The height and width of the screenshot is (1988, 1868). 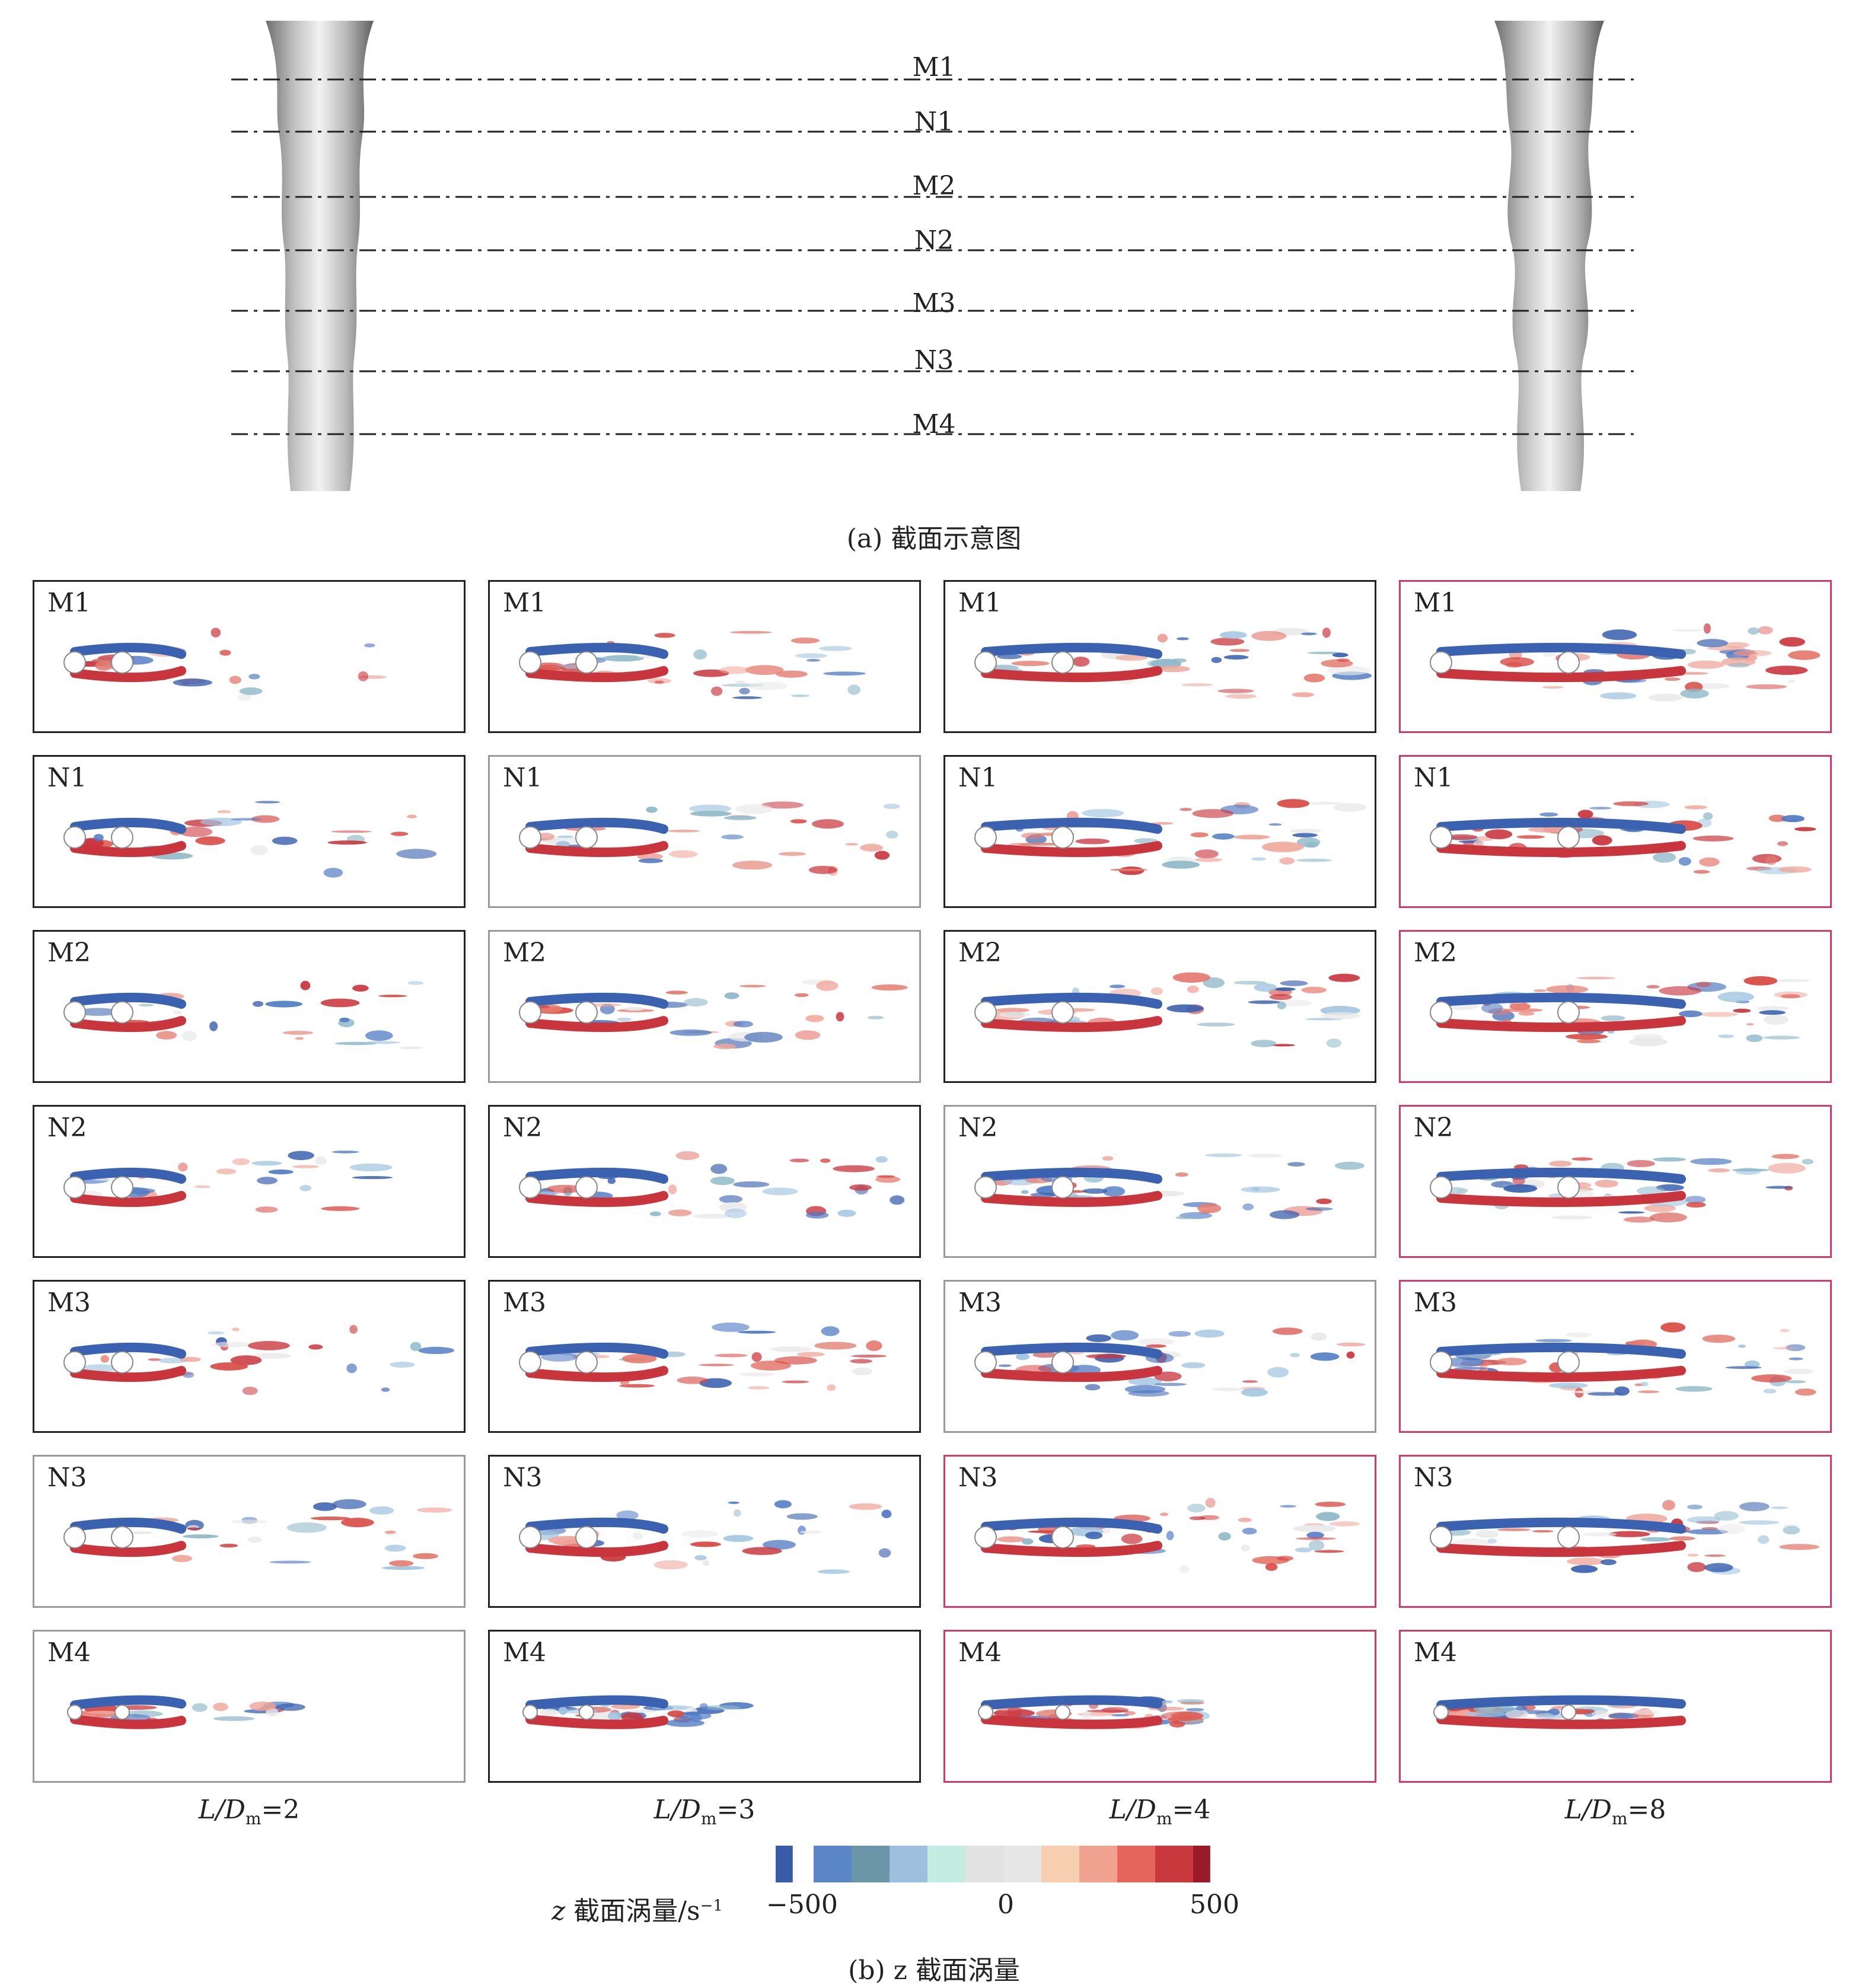 I want to click on upstream-cylinder, so click(x=74, y=1712).